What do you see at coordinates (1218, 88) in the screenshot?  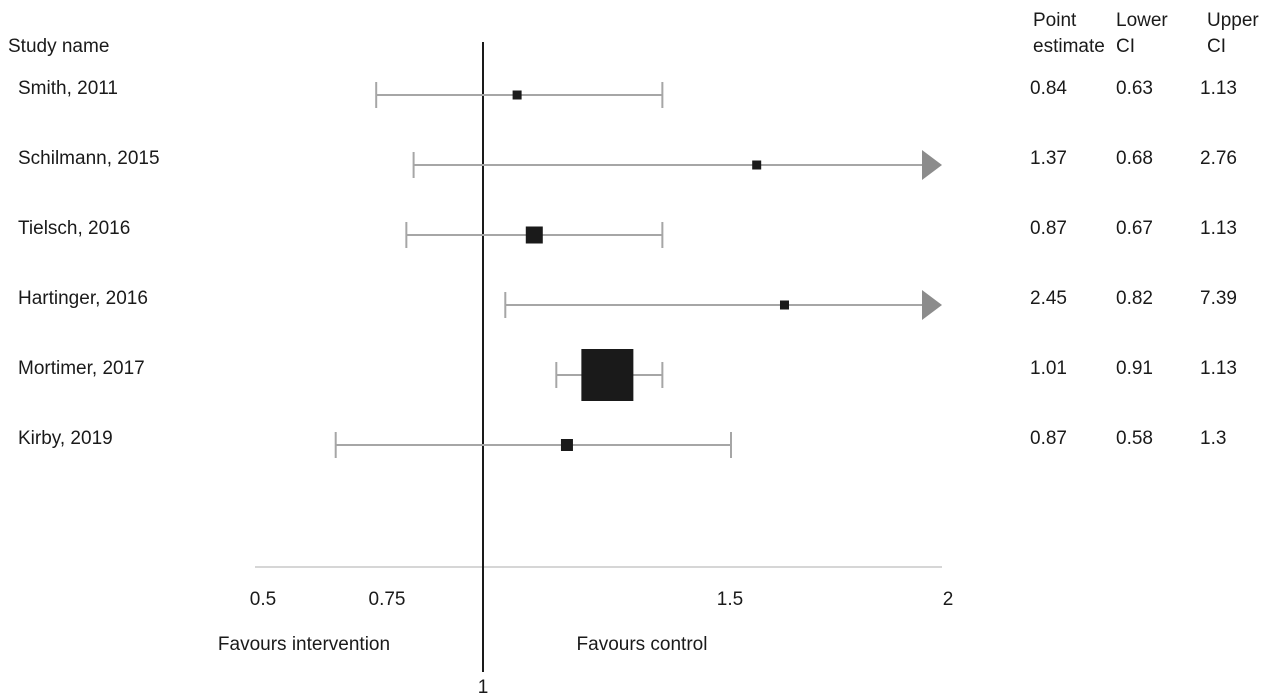 I see `upper-ci-smith-2011: 1.13` at bounding box center [1218, 88].